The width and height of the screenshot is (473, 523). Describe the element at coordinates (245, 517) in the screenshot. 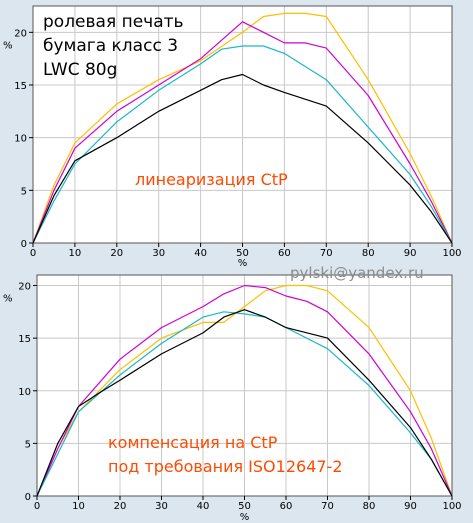

I see `chart2-x-axis-label: %` at that location.